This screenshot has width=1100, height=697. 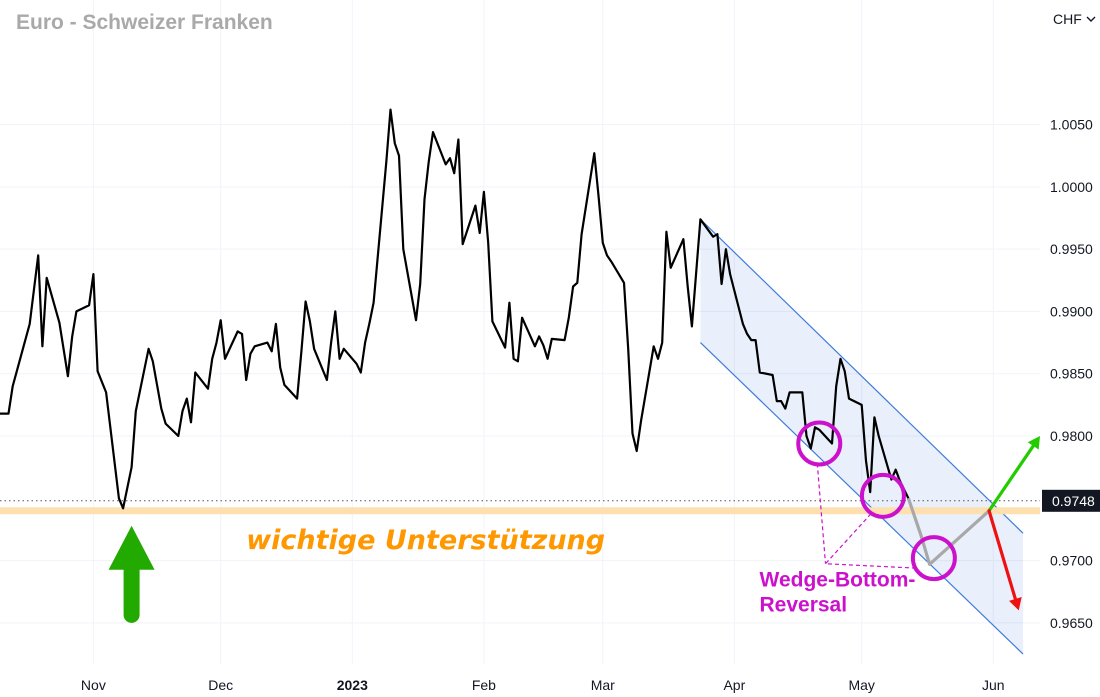 I want to click on pattern-label-line: Wedge-Bottom-, so click(x=838, y=580).